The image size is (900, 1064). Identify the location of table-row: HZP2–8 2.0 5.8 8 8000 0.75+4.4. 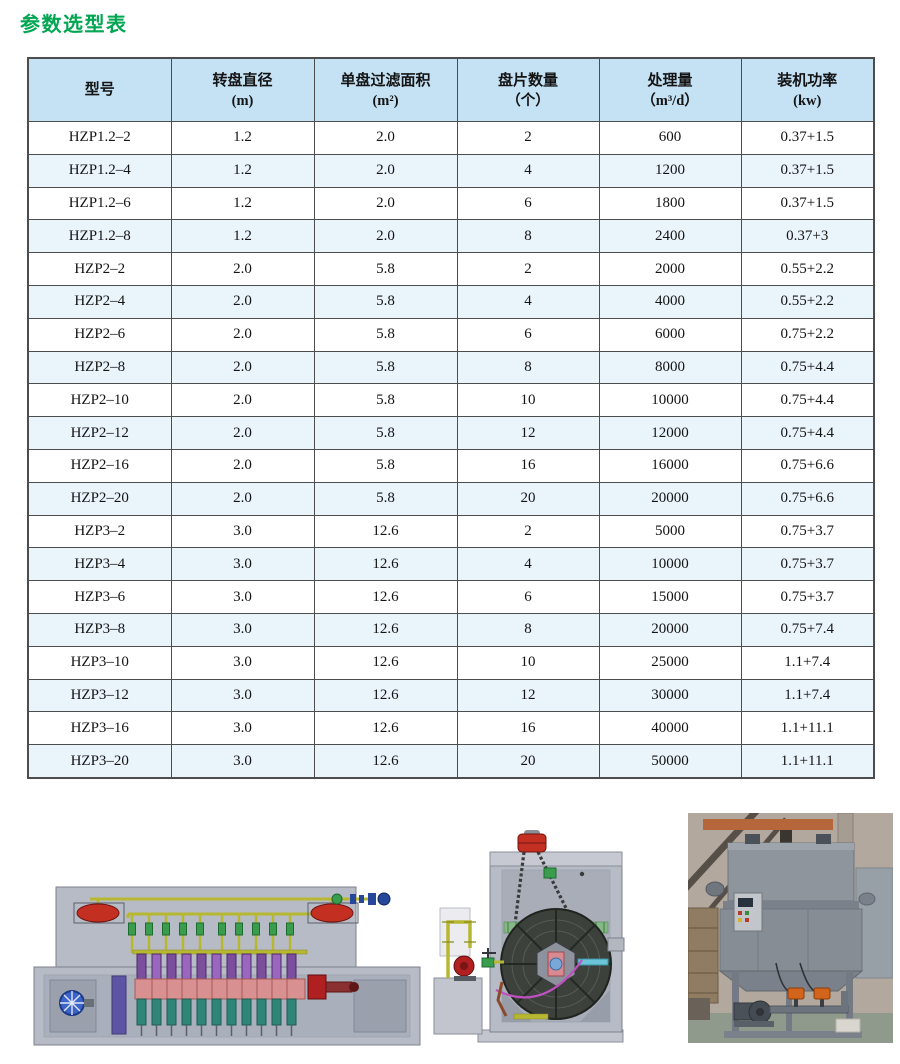
(451, 367).